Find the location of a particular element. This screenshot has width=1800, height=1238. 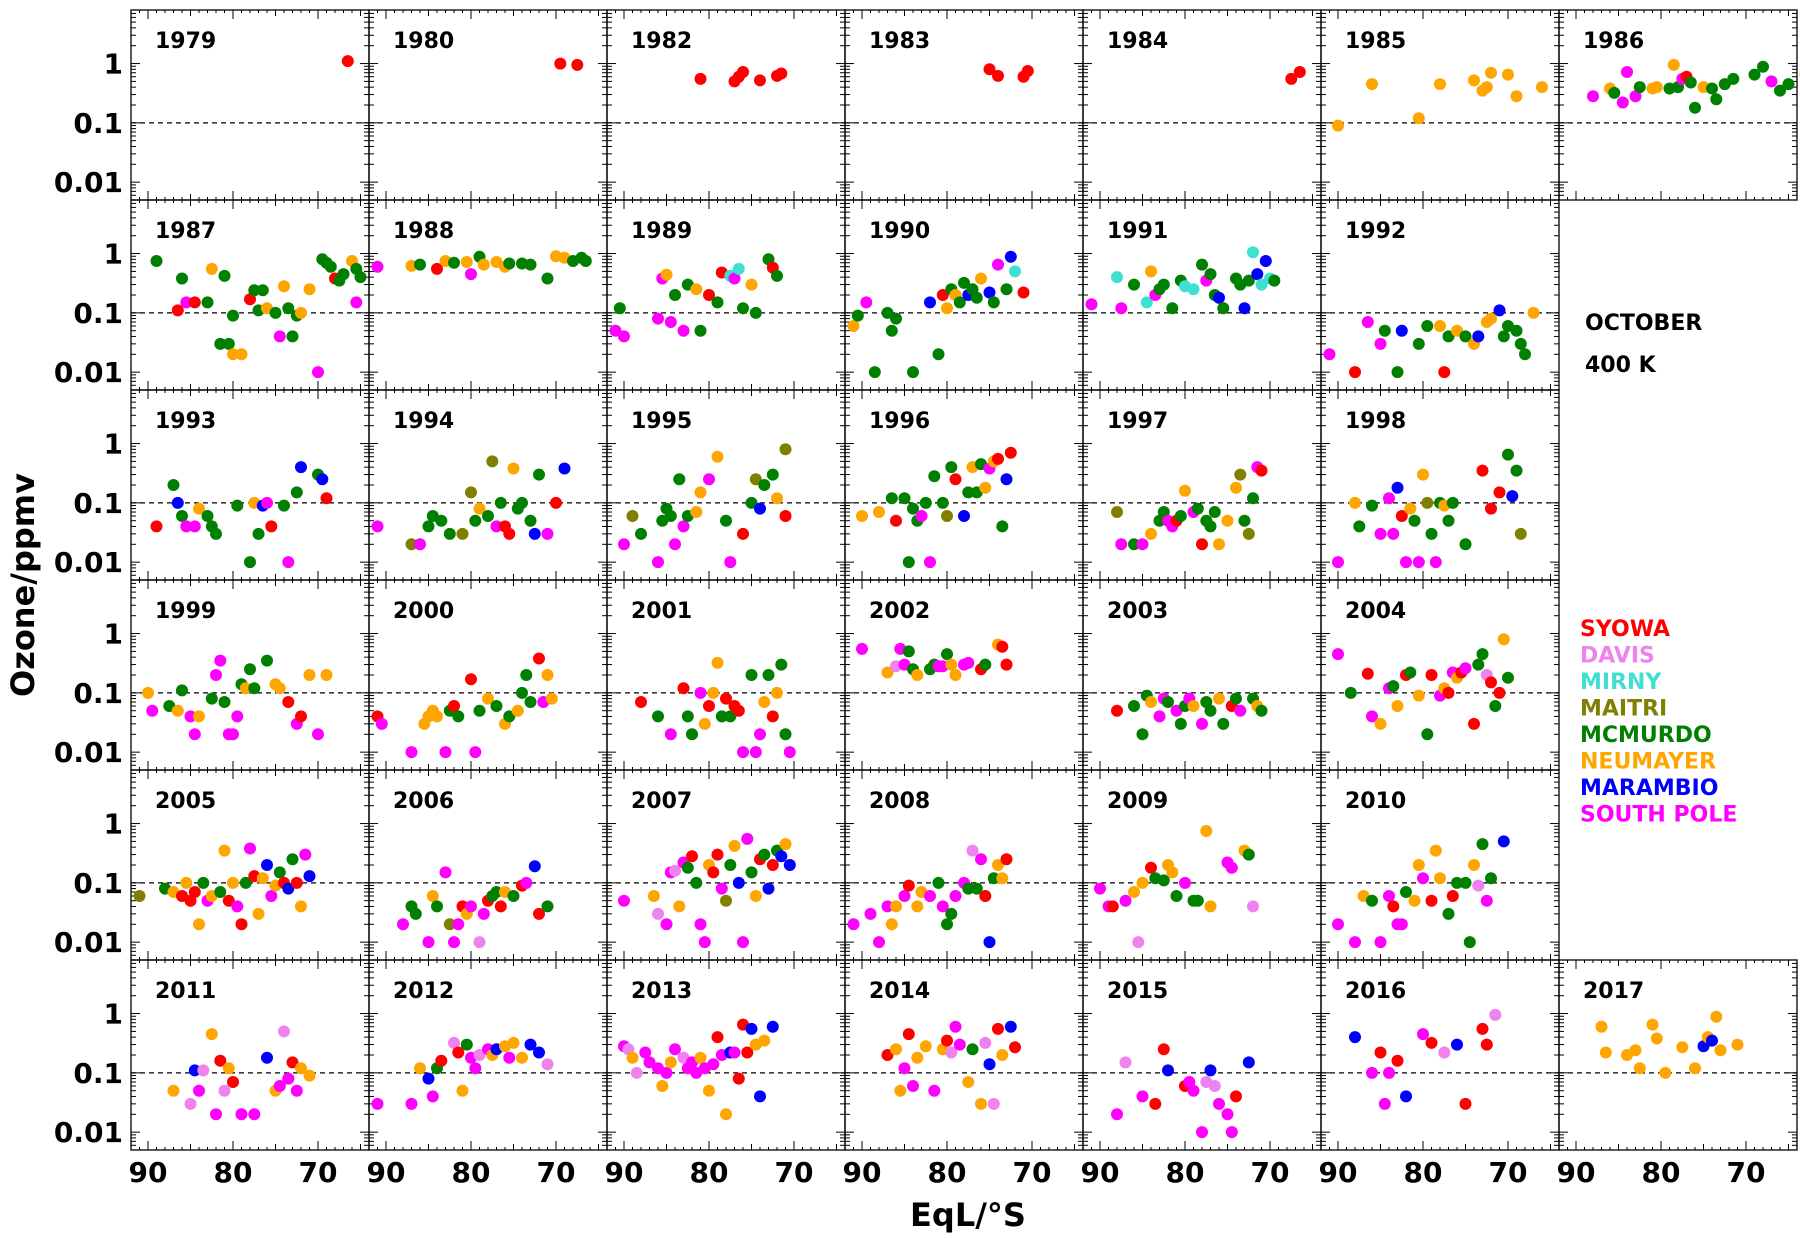

panel-1987: 1987 is located at coordinates (250, 295).